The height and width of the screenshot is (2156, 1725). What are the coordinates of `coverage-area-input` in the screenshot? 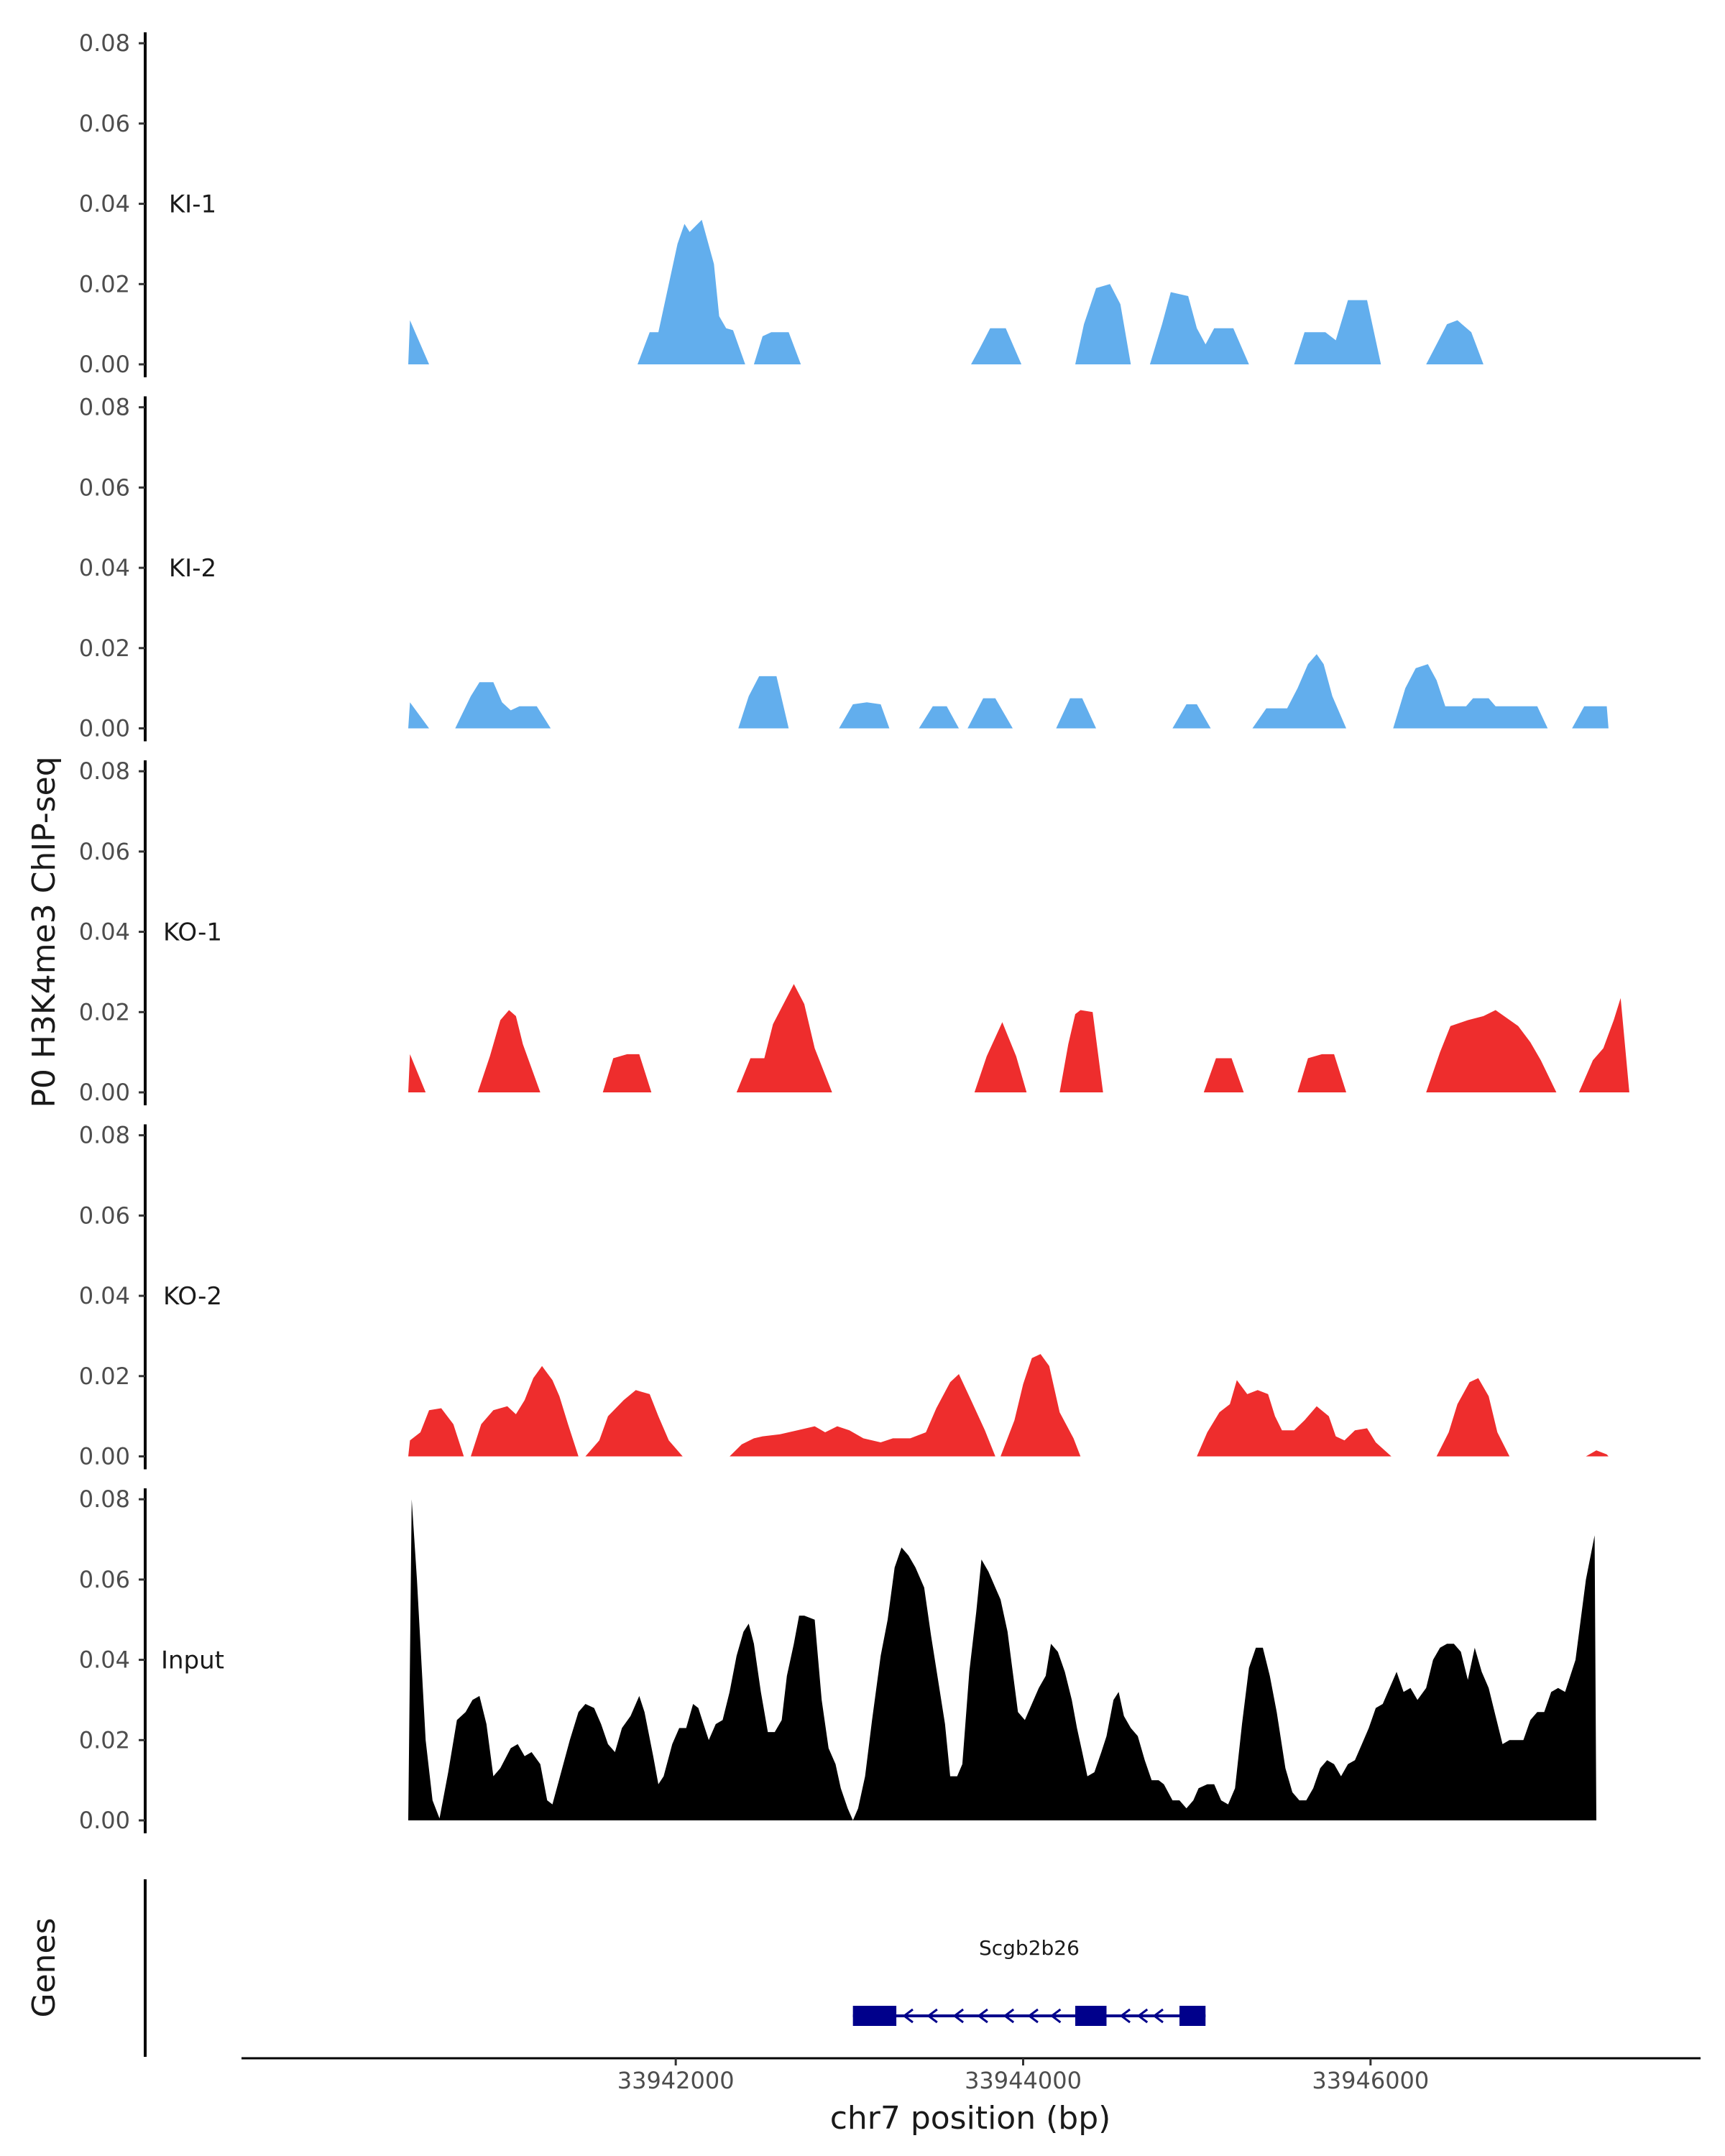 It's located at (1002, 1659).